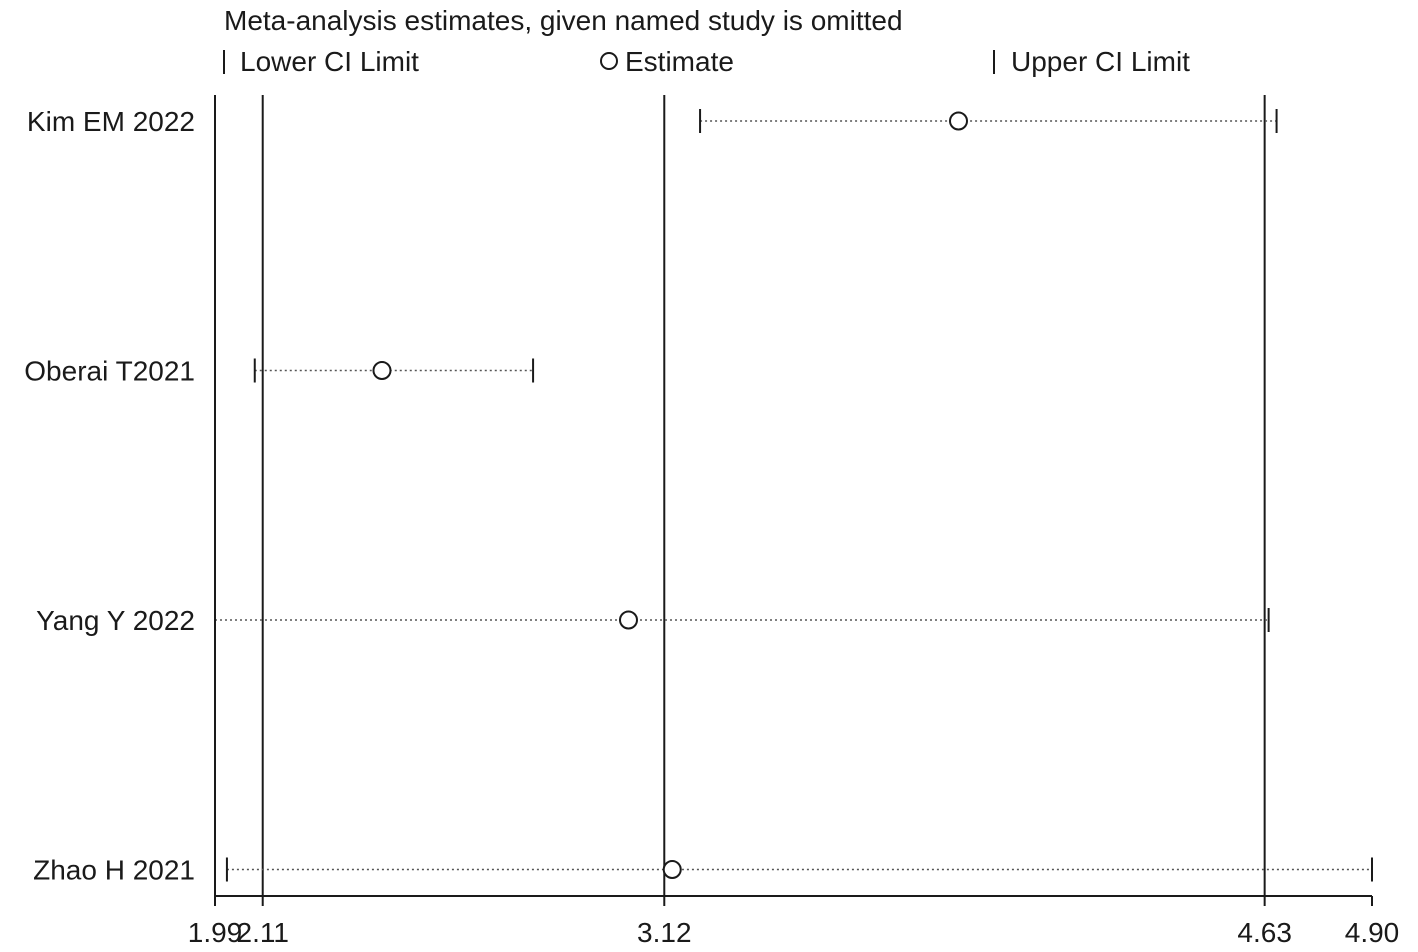 This screenshot has height=952, width=1418. Describe the element at coordinates (1100, 61) in the screenshot. I see `legend-upper-label: Upper CI Limit` at that location.